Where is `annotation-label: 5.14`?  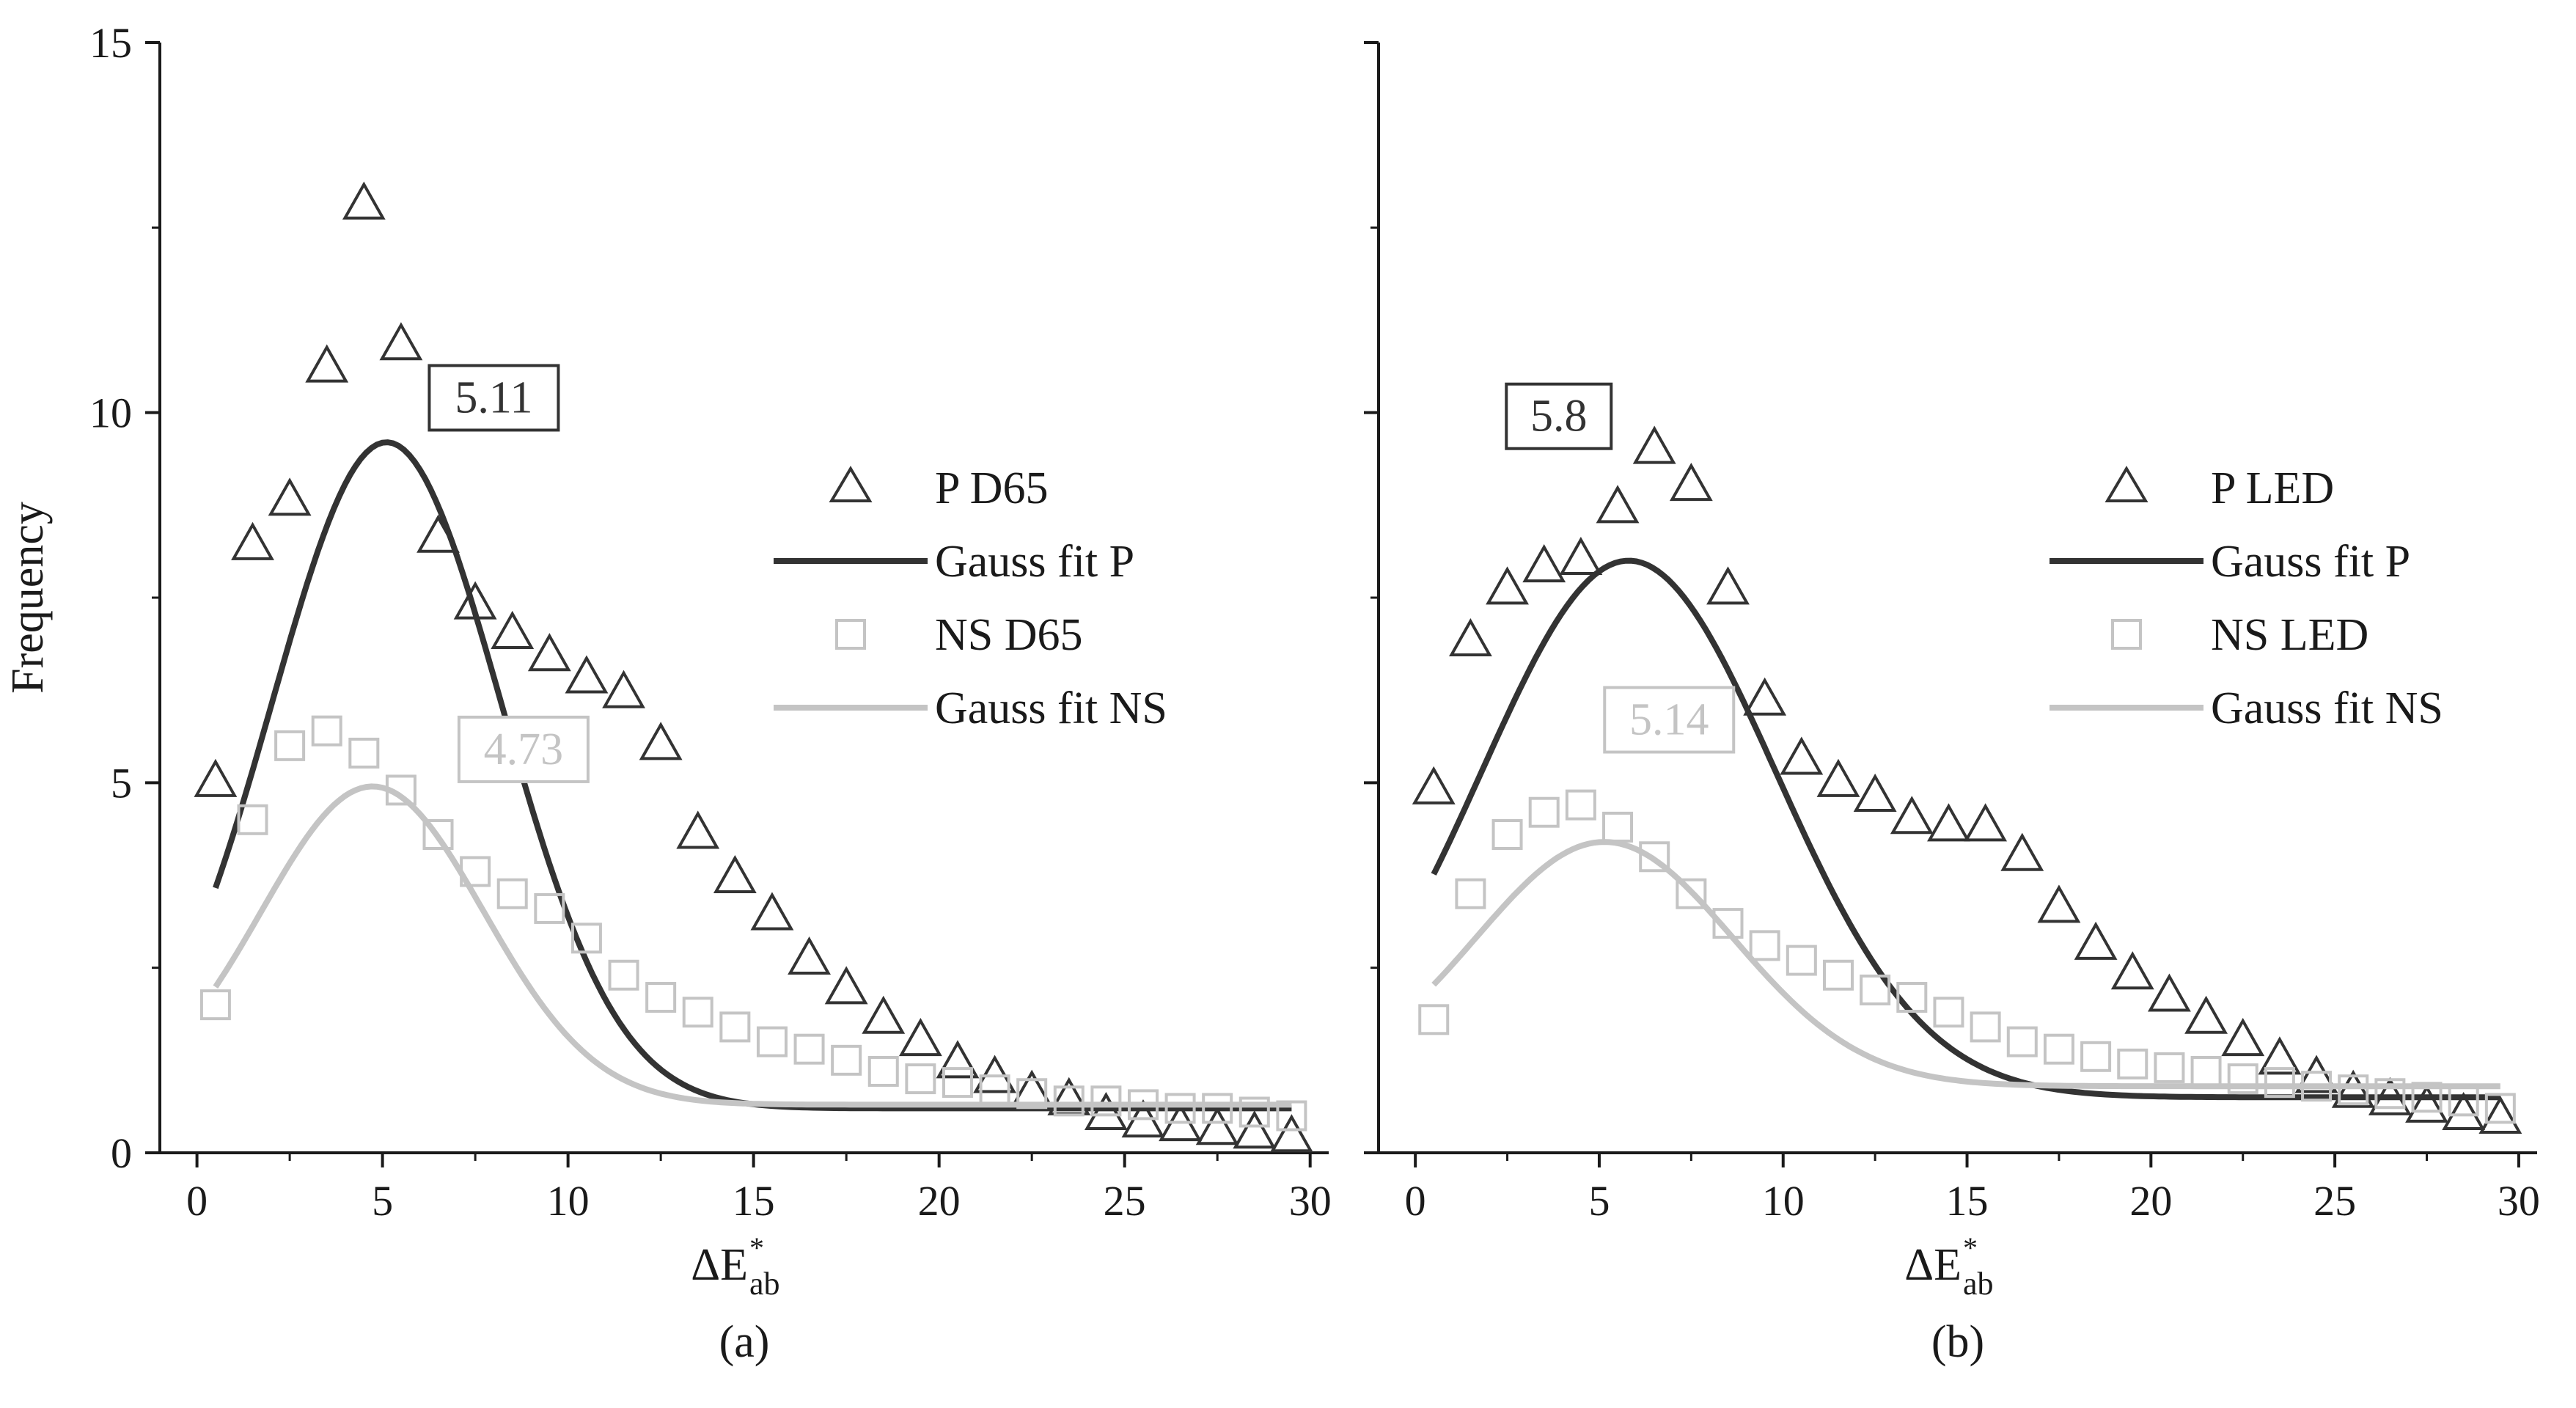 annotation-label: 5.14 is located at coordinates (1669, 720).